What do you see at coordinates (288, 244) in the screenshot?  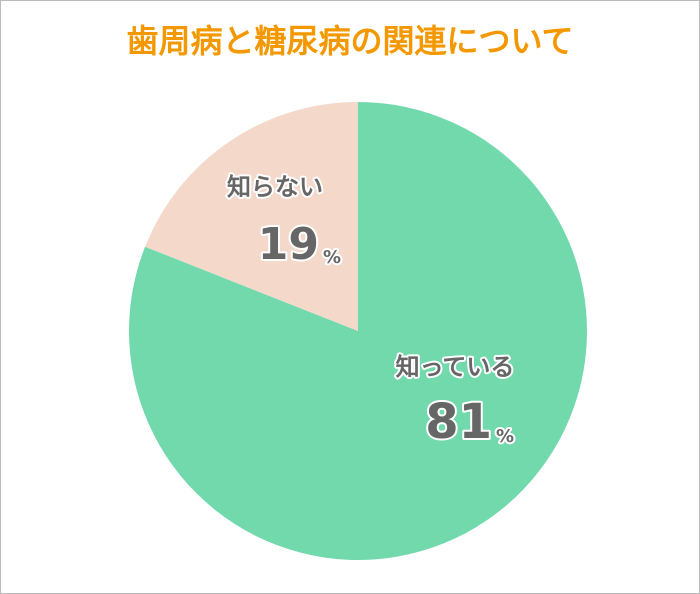 I see `value-label: 19` at bounding box center [288, 244].